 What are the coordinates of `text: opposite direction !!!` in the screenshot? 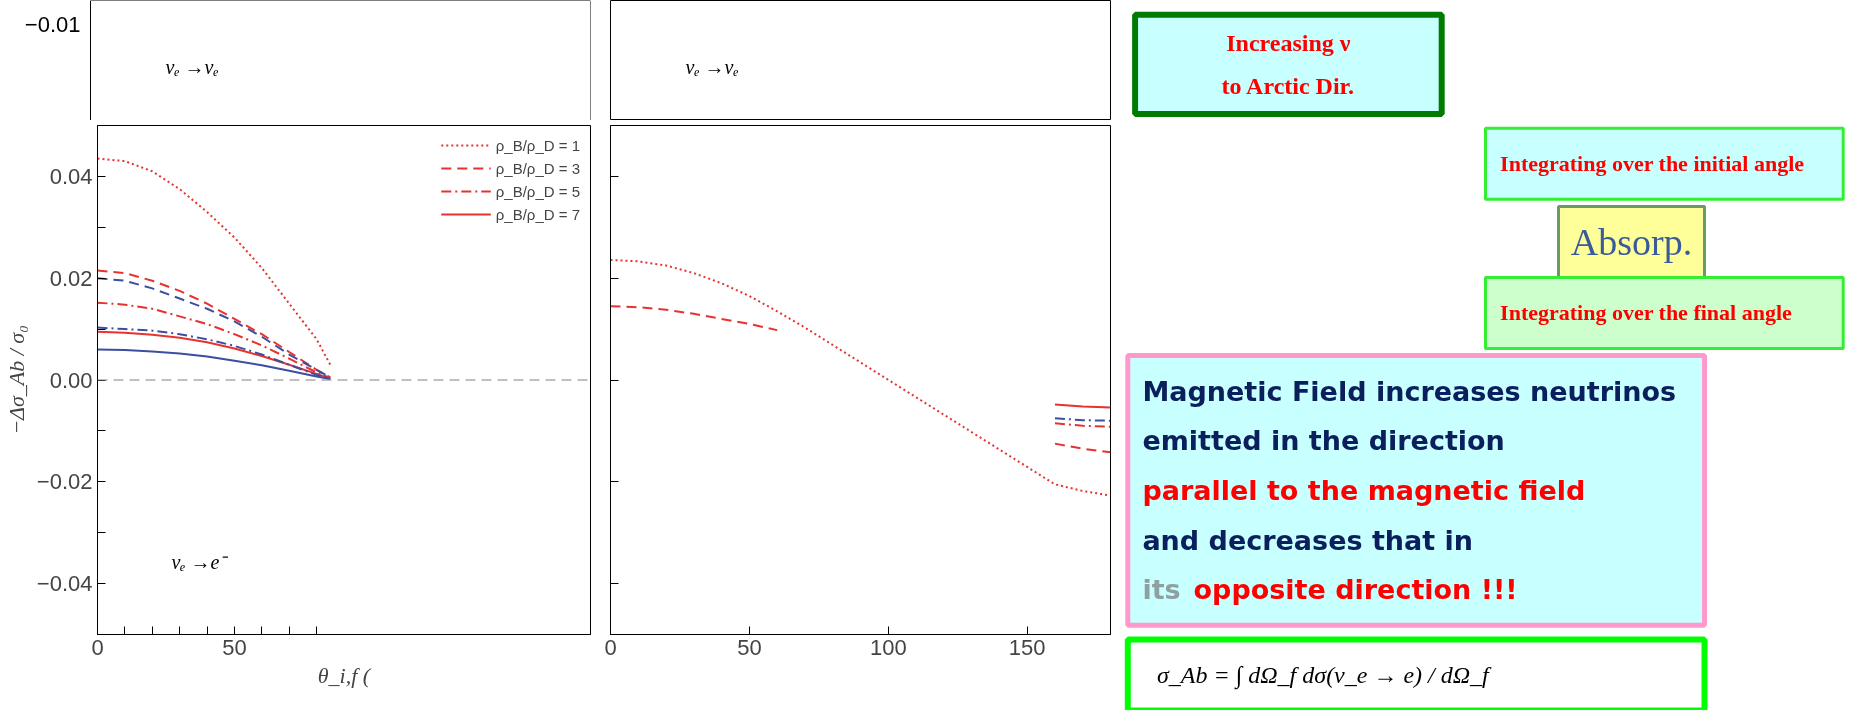 It's located at (1355, 590).